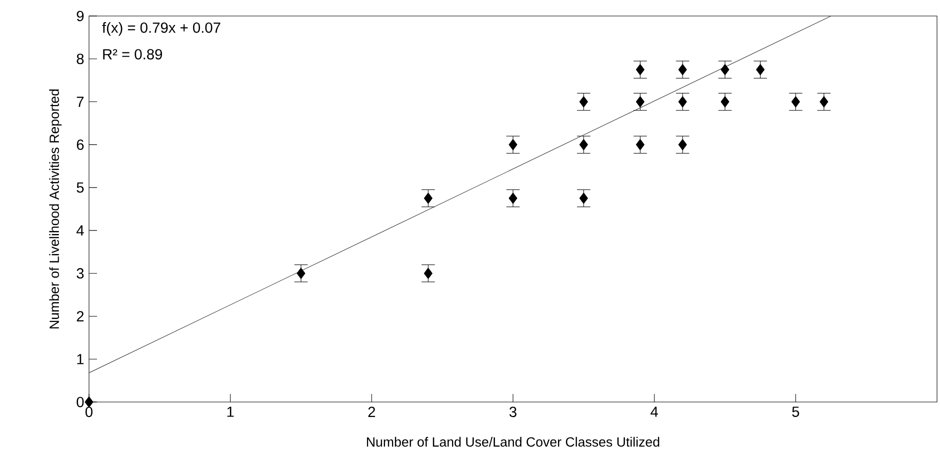  What do you see at coordinates (80, 101) in the screenshot?
I see `y-tick-label: 7` at bounding box center [80, 101].